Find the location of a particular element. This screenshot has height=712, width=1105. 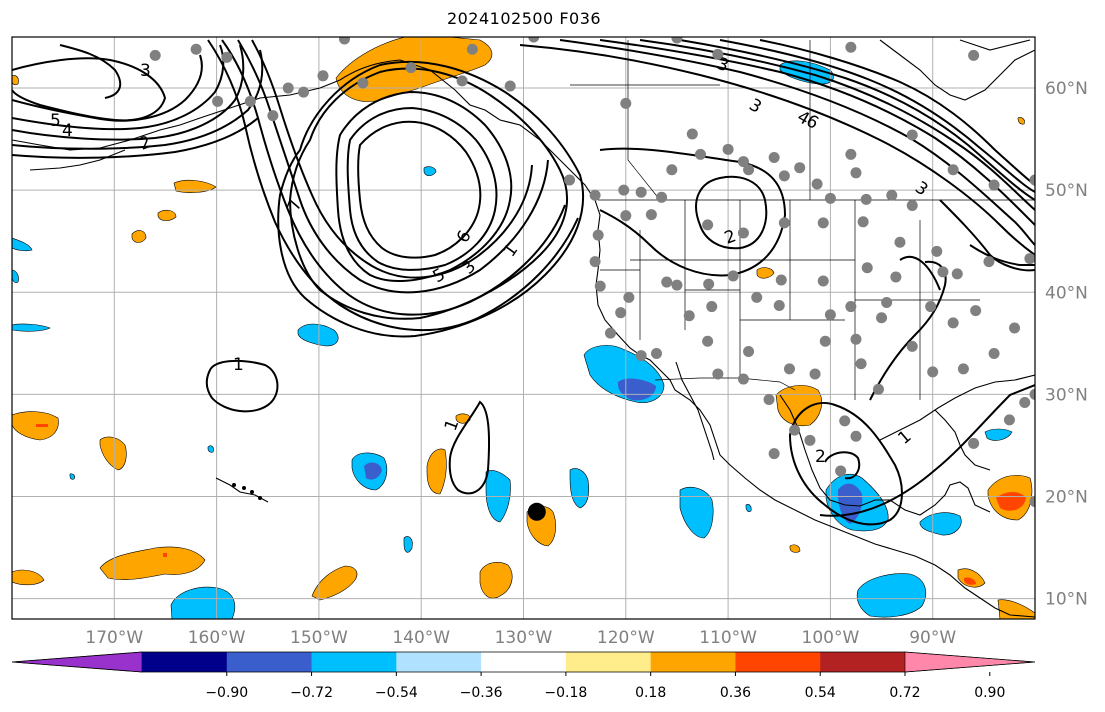

contour-label: 5 is located at coordinates (55, 121).